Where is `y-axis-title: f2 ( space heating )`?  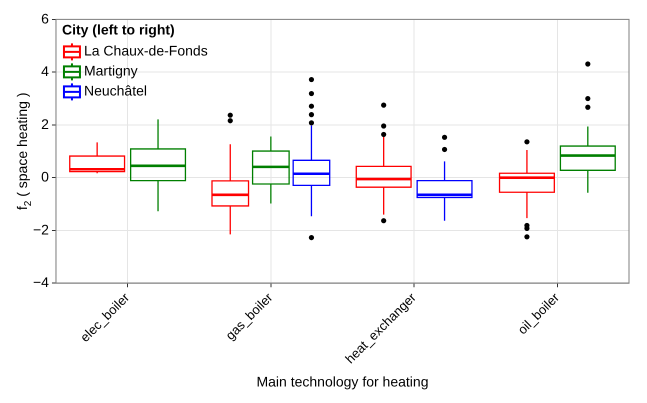 y-axis-title: f2 ( space heating ) is located at coordinates (24, 151).